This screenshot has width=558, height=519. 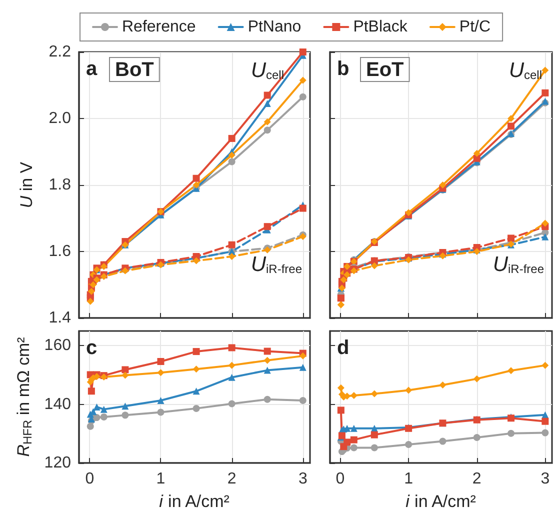 I want to click on legend-label: PtNano, so click(x=275, y=27).